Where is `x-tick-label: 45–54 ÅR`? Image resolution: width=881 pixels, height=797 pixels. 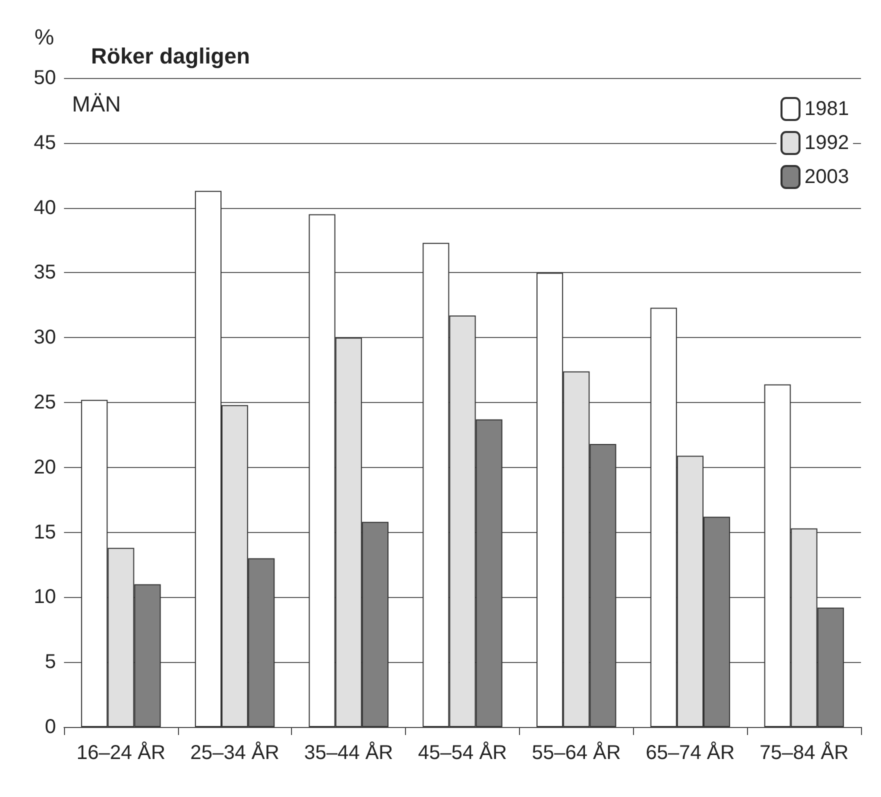 x-tick-label: 45–54 ÅR is located at coordinates (462, 752).